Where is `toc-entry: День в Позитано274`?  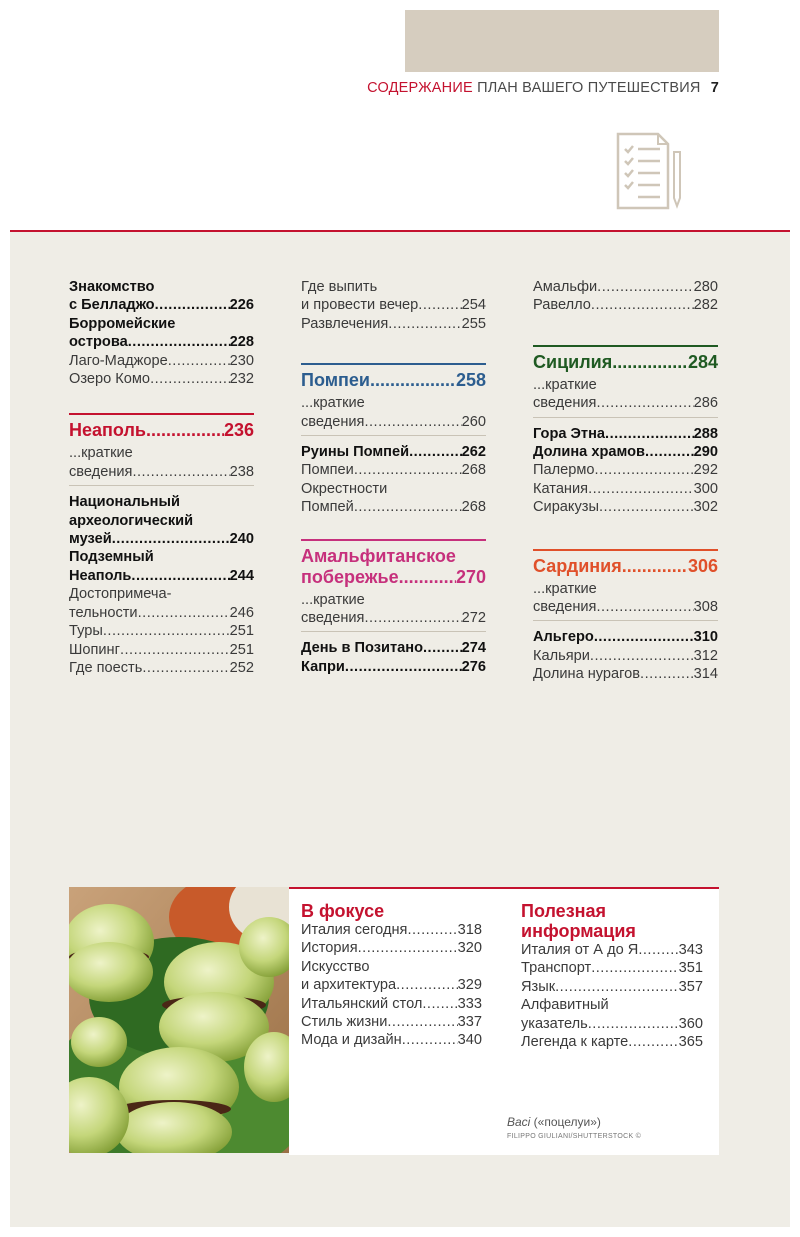 toc-entry: День в Позитано274 is located at coordinates (393, 648).